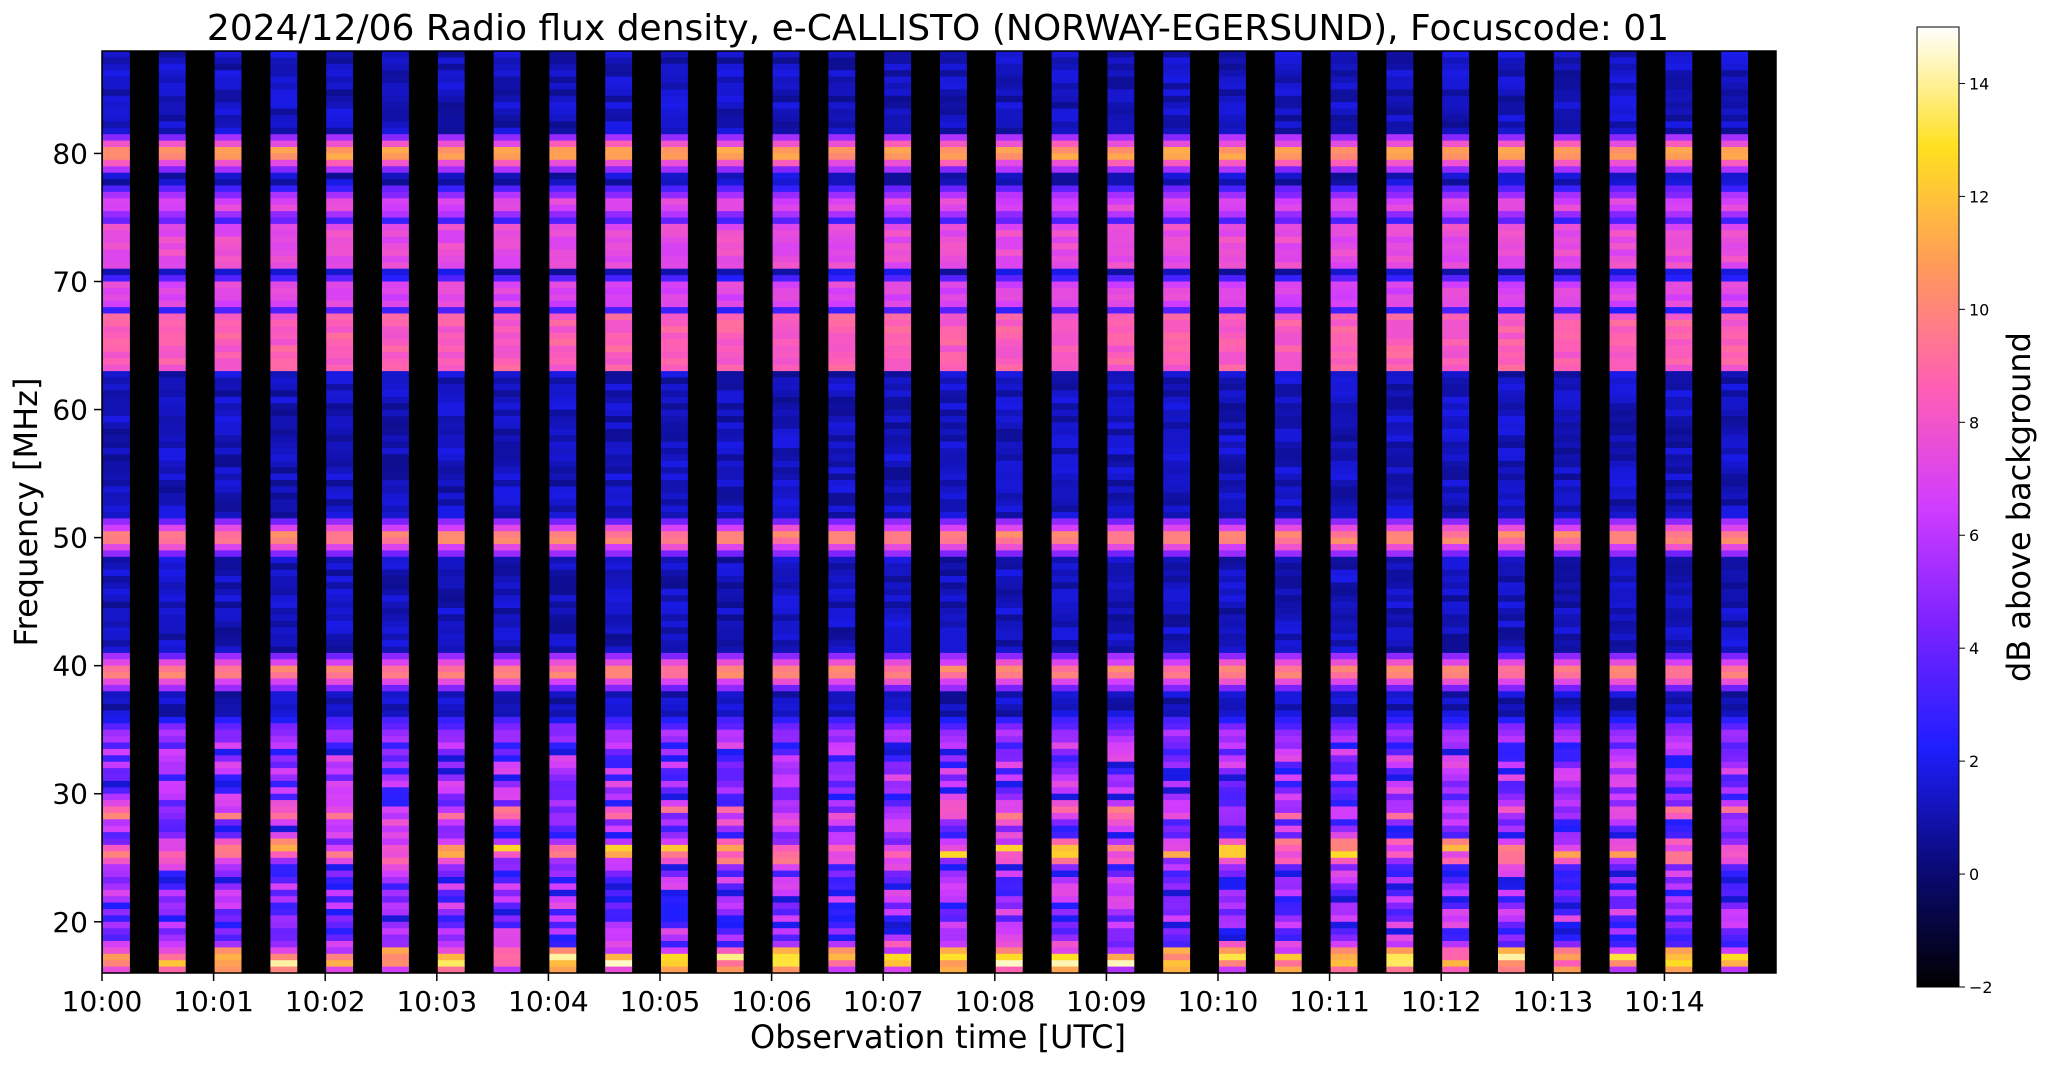 The width and height of the screenshot is (2047, 1067). I want to click on y-tick-label: 30, so click(70, 794).